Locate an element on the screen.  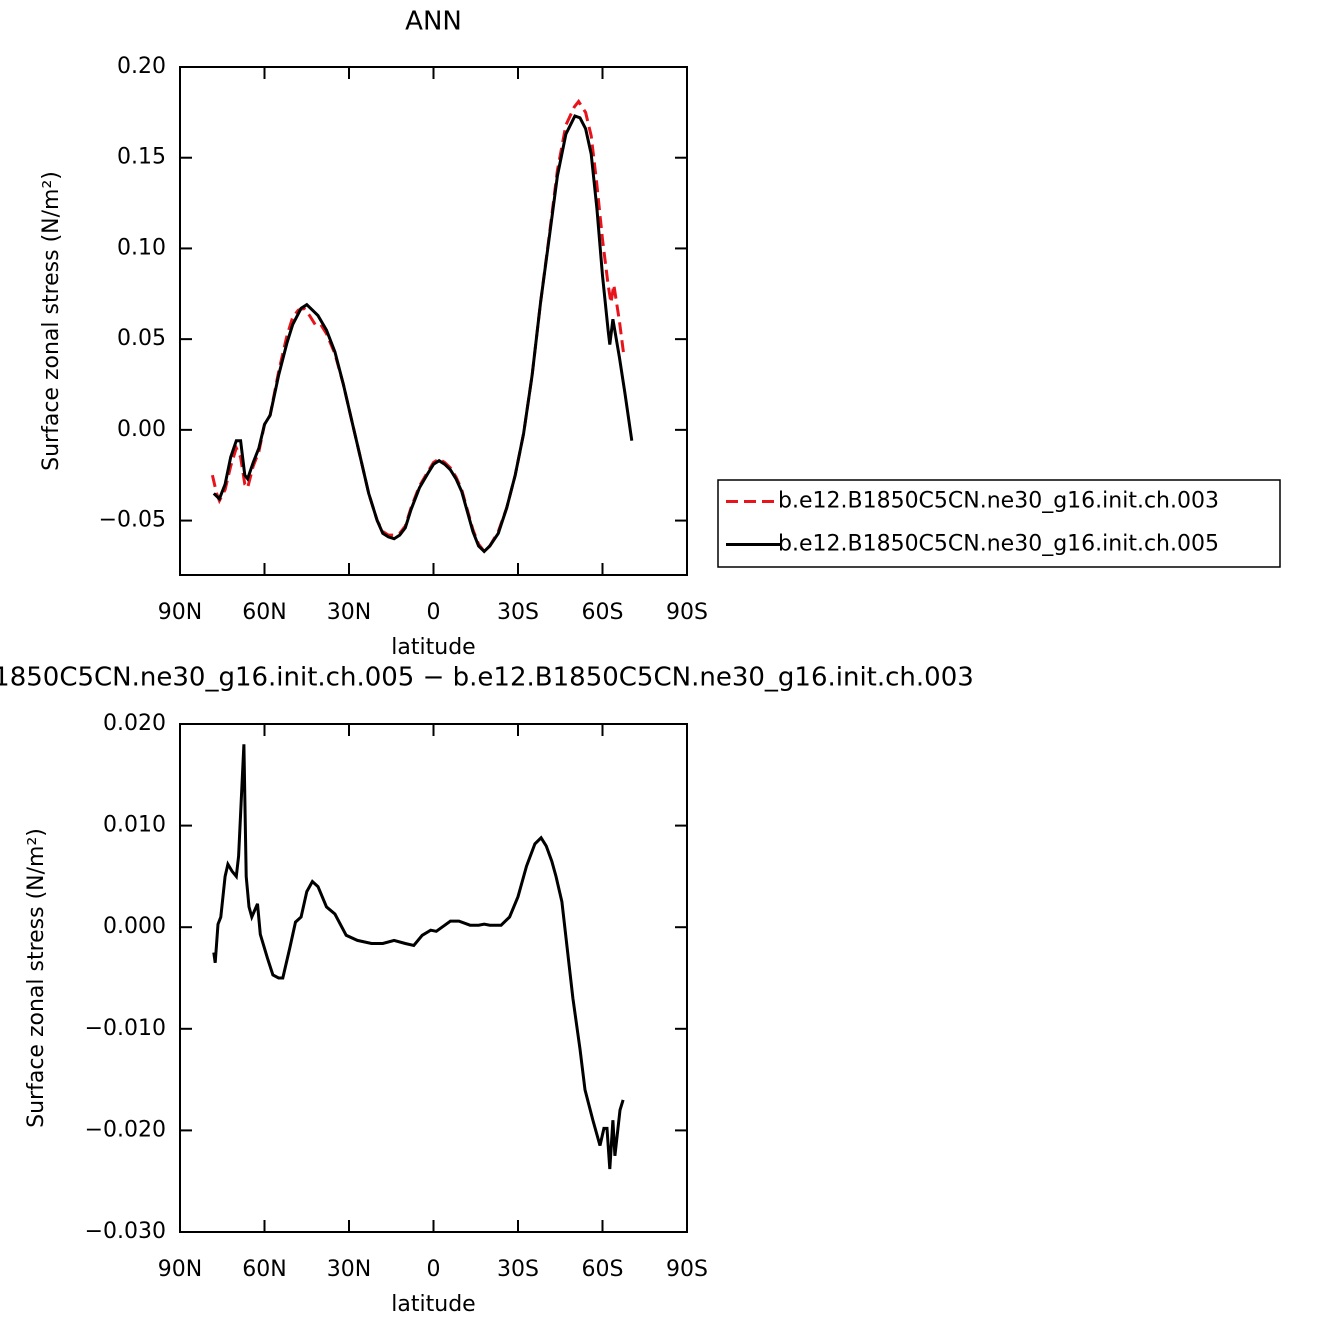
y-tick-label: −0.030 is located at coordinates (125, 1231).